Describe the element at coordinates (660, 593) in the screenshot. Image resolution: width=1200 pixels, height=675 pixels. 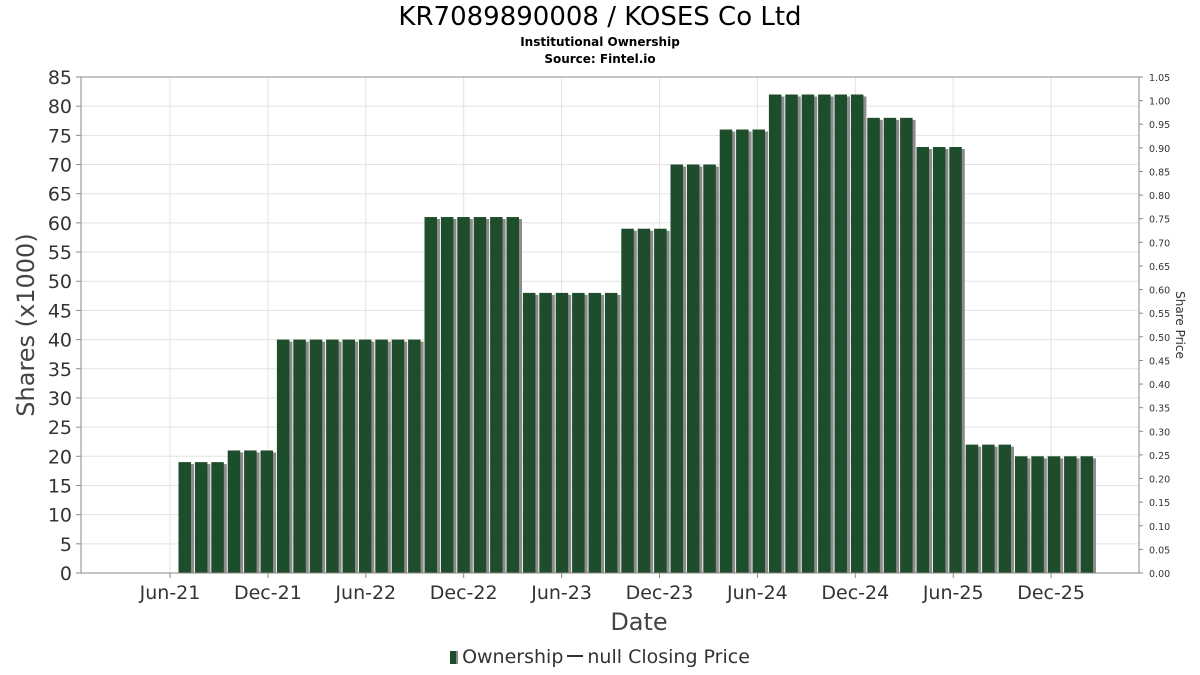
I see `x-tick-label: Dec-23` at that location.